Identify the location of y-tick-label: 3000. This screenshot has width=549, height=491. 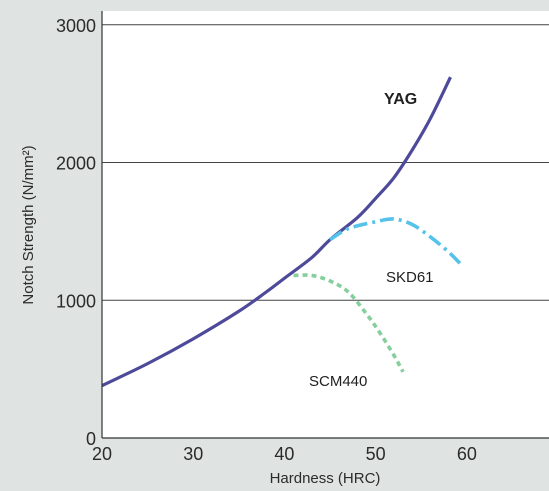
(76, 26).